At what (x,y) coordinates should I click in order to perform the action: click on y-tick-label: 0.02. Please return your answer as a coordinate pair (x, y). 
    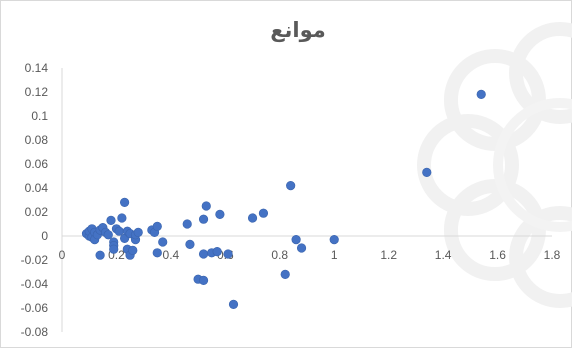
    Looking at the image, I should click on (37, 212).